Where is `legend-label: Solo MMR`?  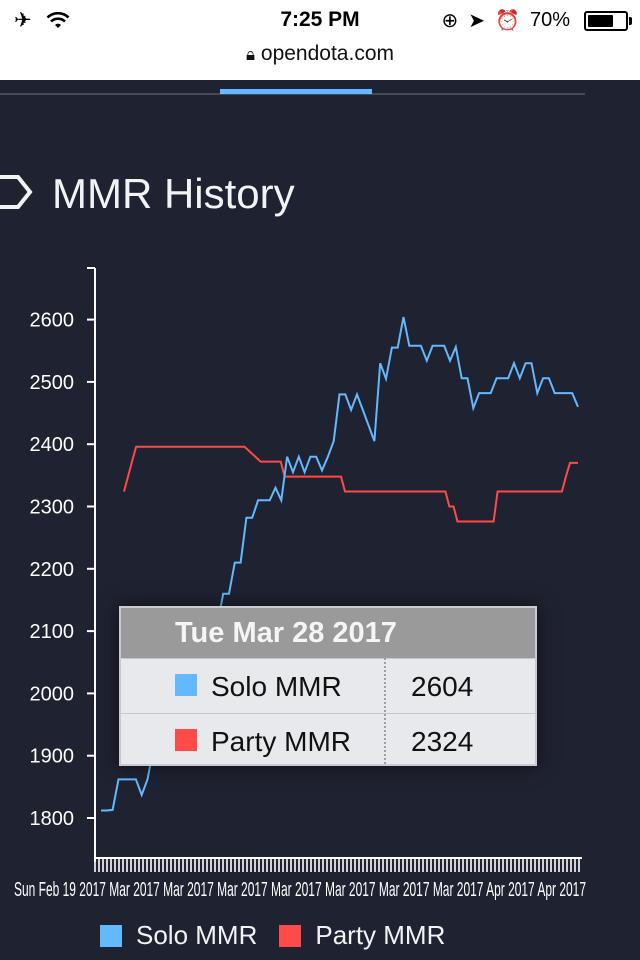 legend-label: Solo MMR is located at coordinates (197, 935).